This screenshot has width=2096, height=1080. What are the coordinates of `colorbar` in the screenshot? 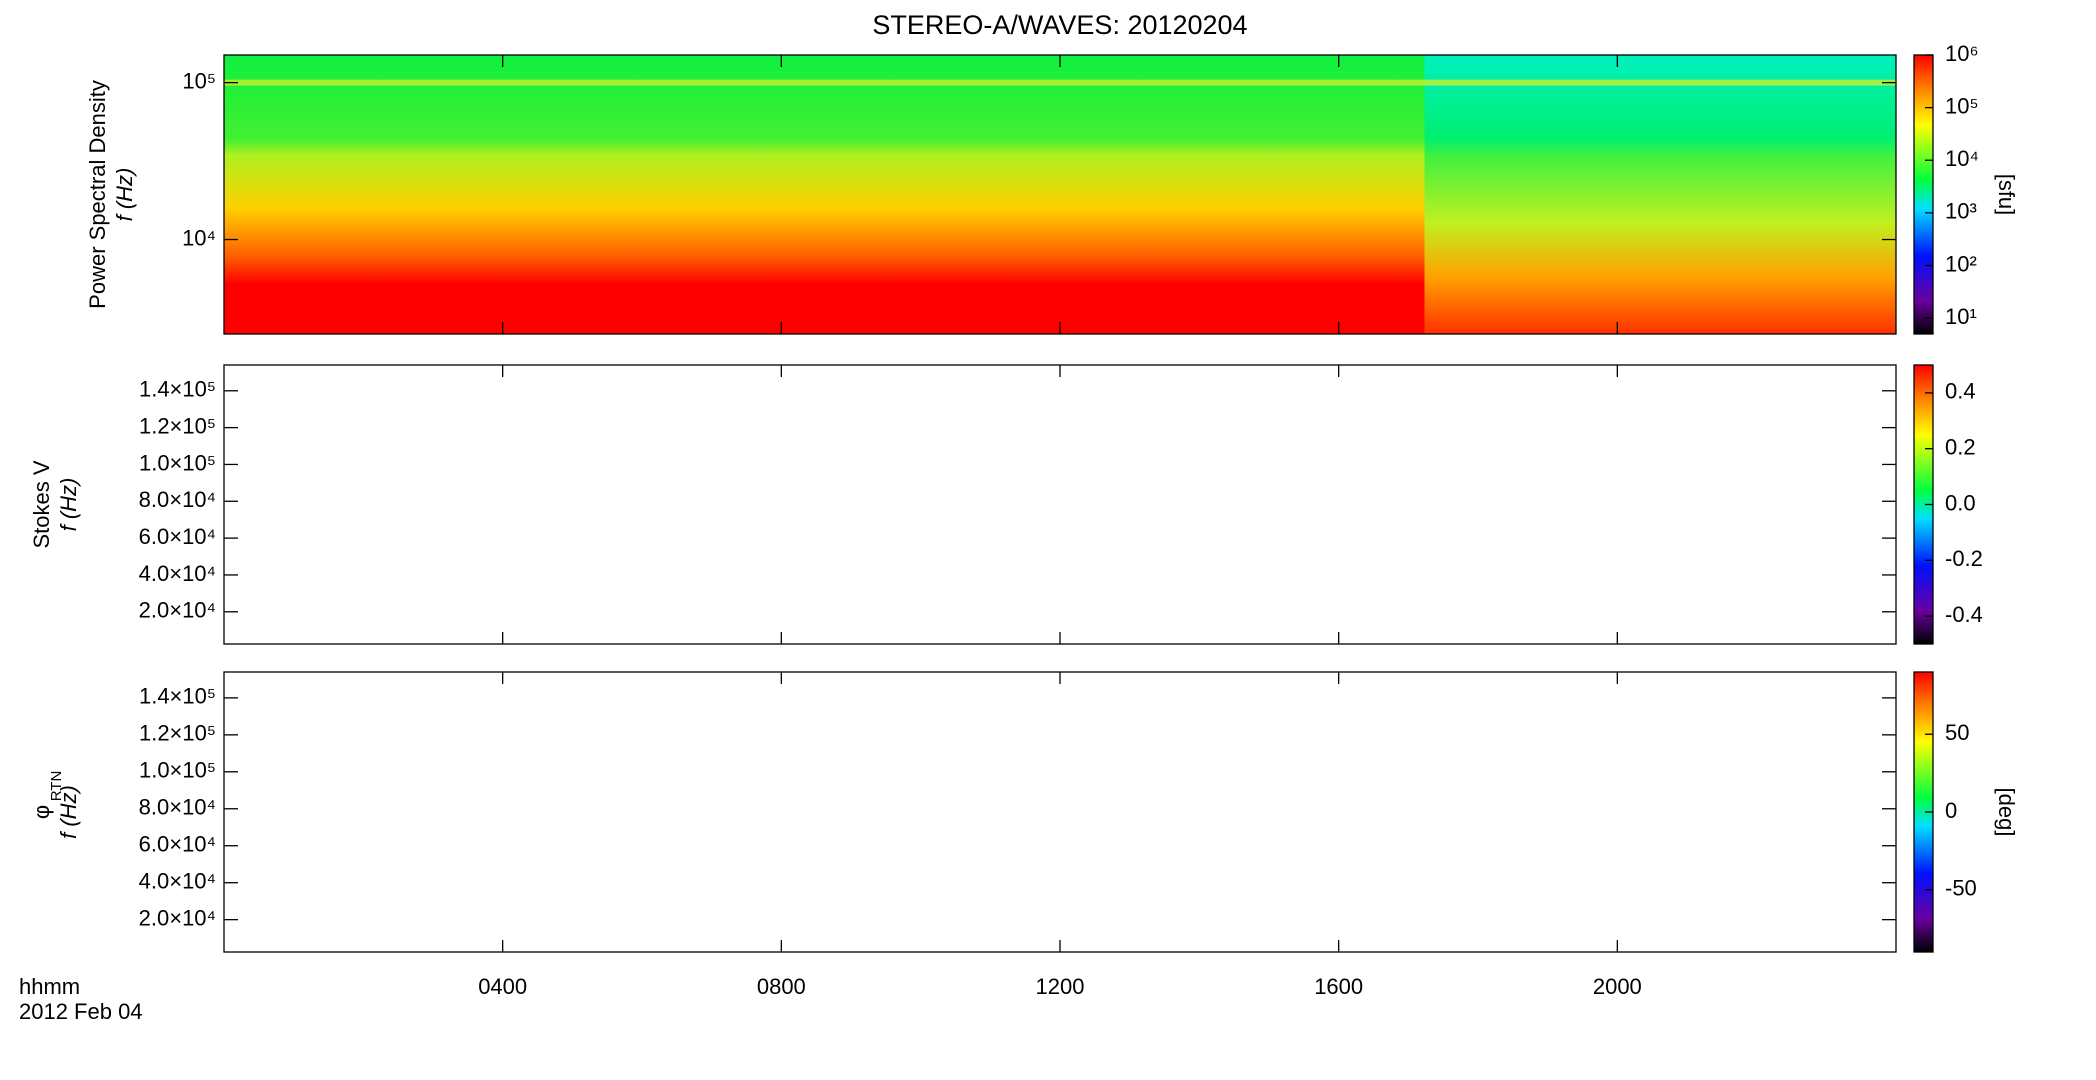 It's located at (1923, 194).